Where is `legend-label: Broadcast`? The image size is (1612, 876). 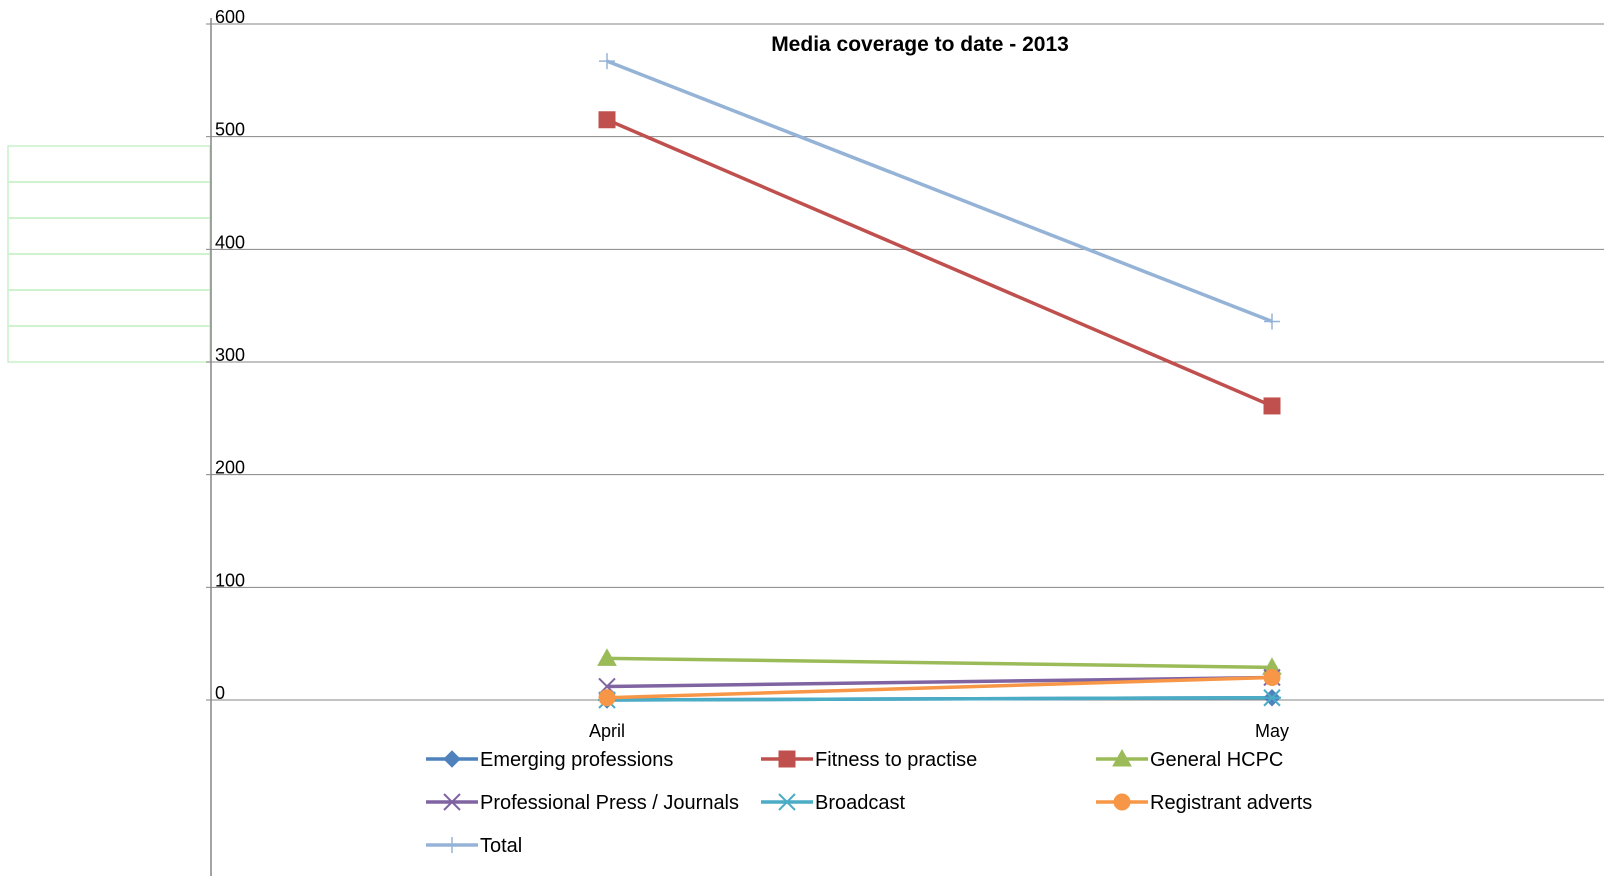
legend-label: Broadcast is located at coordinates (860, 803).